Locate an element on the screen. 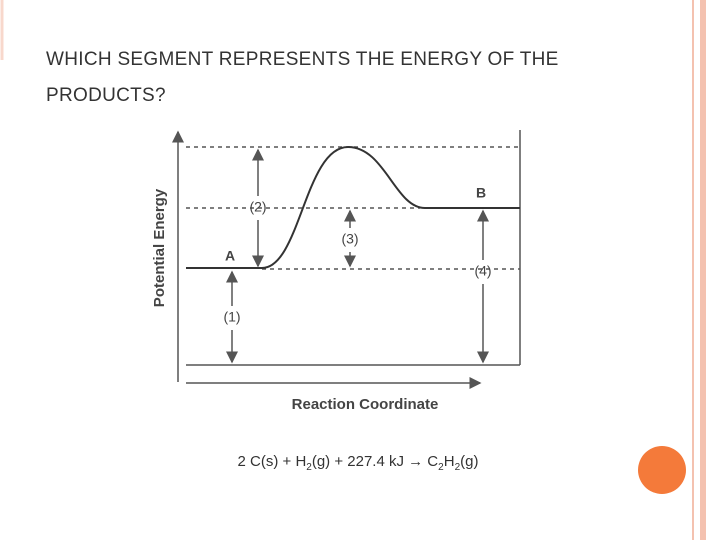 Image resolution: width=720 pixels, height=540 pixels. equation: 2 C(s) + H2(g) + 227.4 kJ → C2H2(g) is located at coordinates (358, 463).